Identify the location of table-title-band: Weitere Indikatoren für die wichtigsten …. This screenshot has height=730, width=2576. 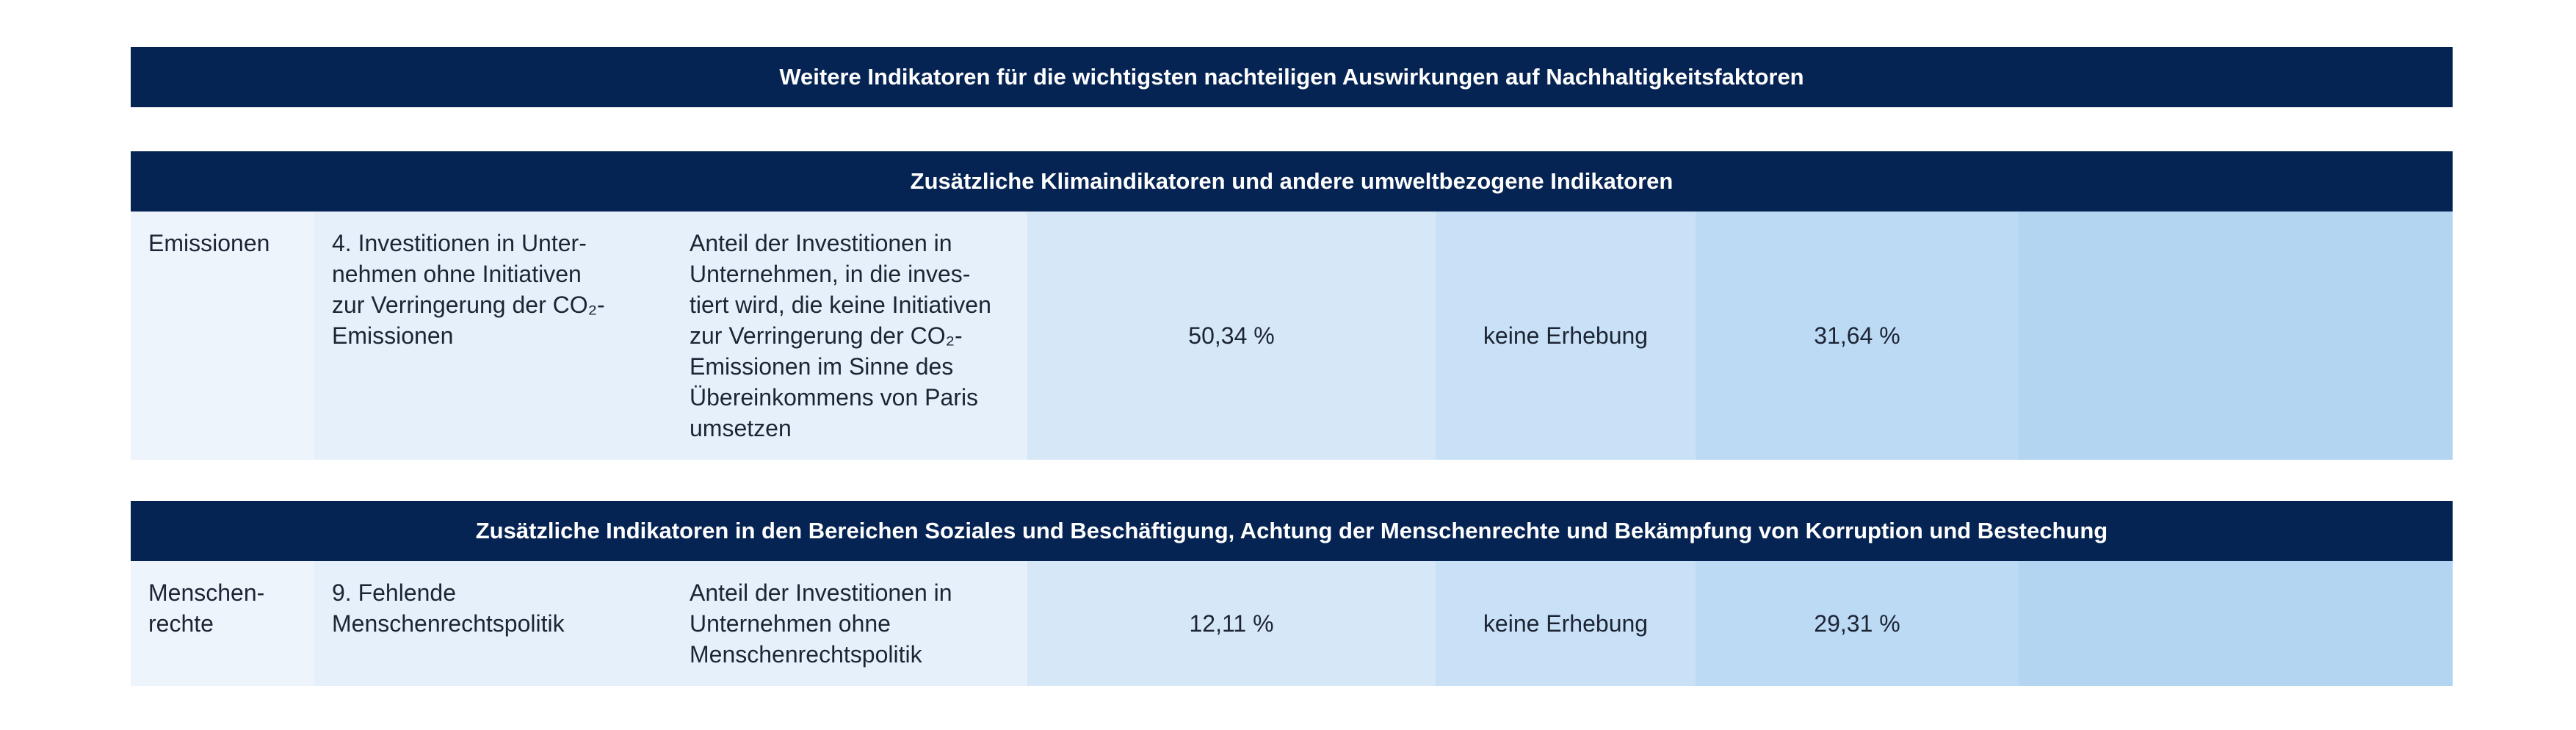
(1292, 77).